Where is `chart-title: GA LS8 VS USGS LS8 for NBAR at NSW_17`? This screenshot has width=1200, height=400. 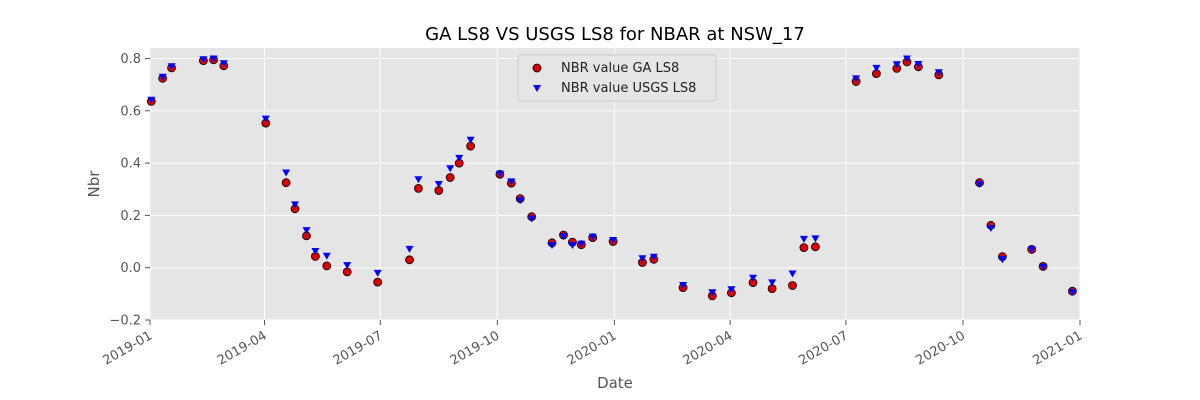 chart-title: GA LS8 VS USGS LS8 for NBAR at NSW_17 is located at coordinates (615, 34).